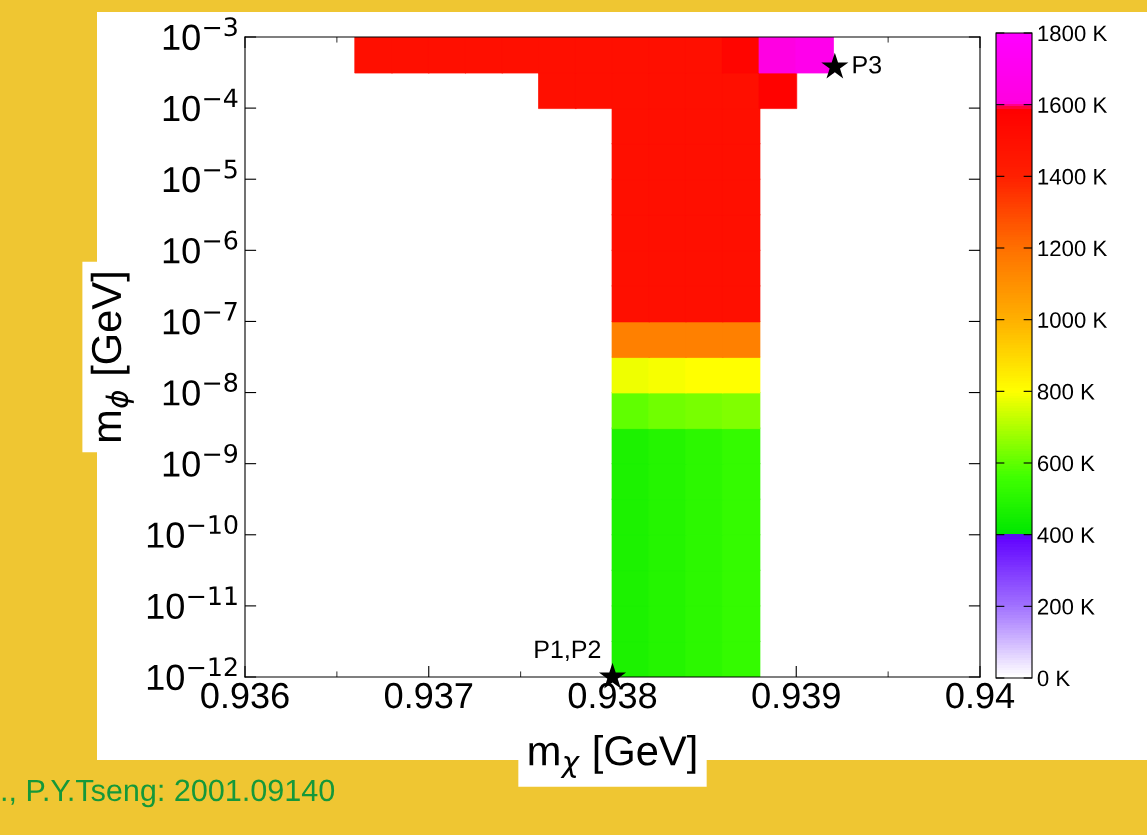  Describe the element at coordinates (1066, 535) in the screenshot. I see `color-bar-label: 400 K` at that location.